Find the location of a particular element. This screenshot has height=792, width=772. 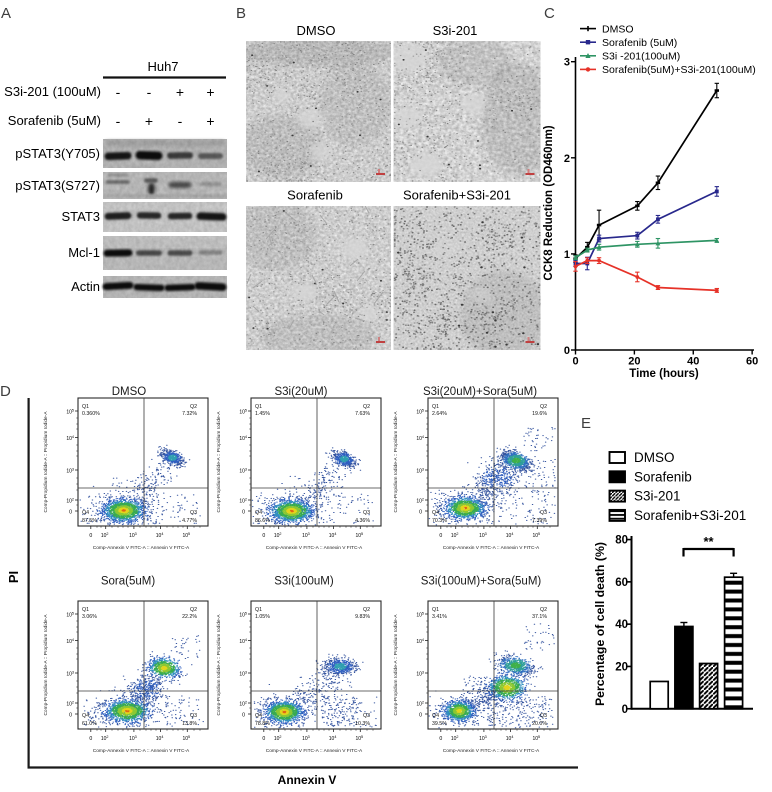

svg-text: S3i(20uM) is located at coordinates (300, 392).